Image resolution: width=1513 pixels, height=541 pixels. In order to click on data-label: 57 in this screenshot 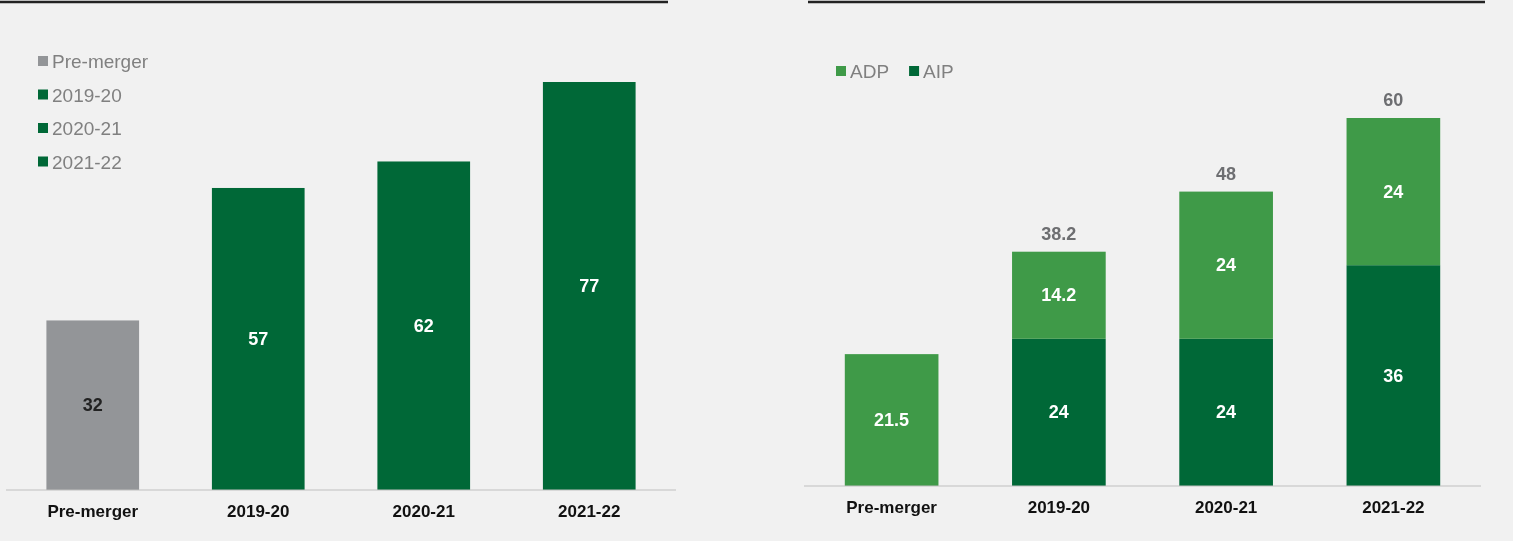, I will do `click(258, 338)`.